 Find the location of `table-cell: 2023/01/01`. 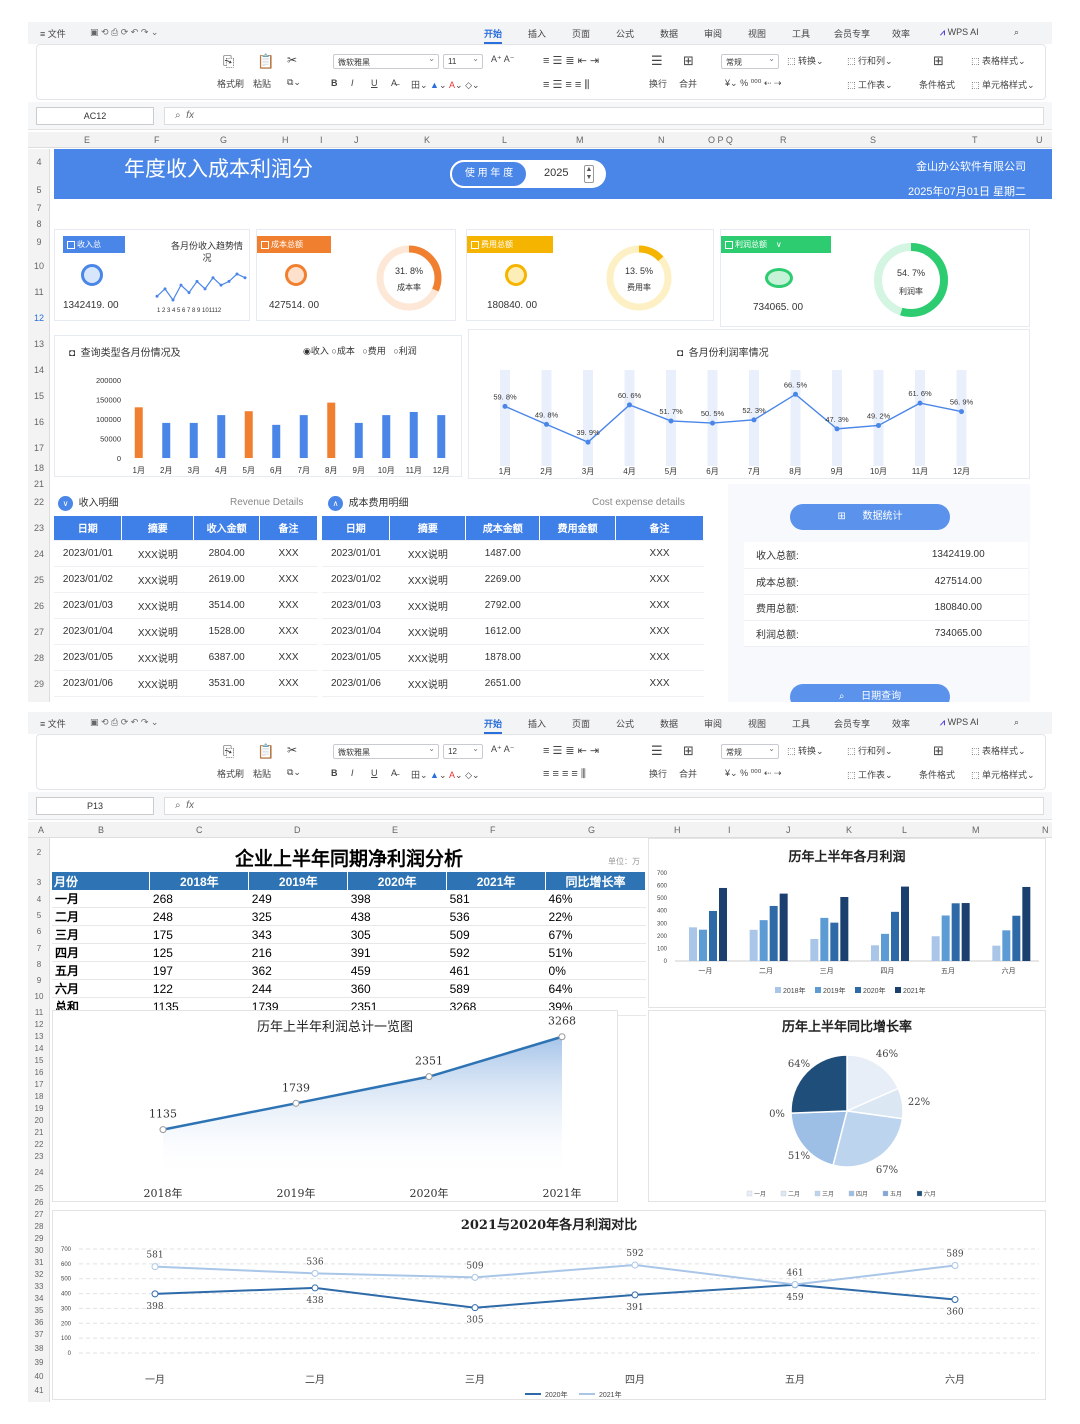

table-cell: 2023/01/01 is located at coordinates (356, 553).